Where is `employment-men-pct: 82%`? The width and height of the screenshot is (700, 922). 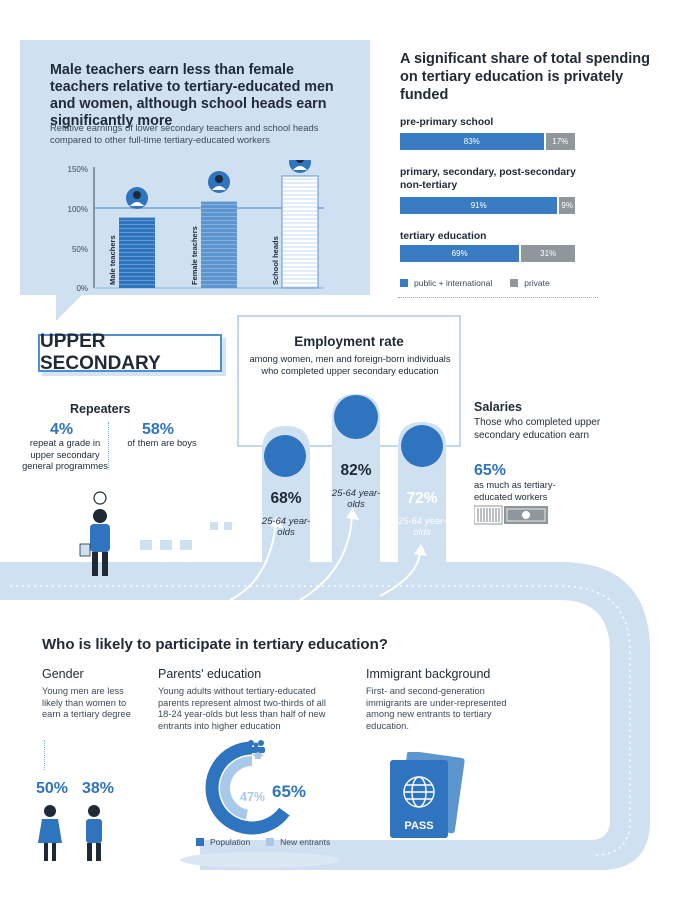
employment-men-pct: 82% is located at coordinates (356, 470).